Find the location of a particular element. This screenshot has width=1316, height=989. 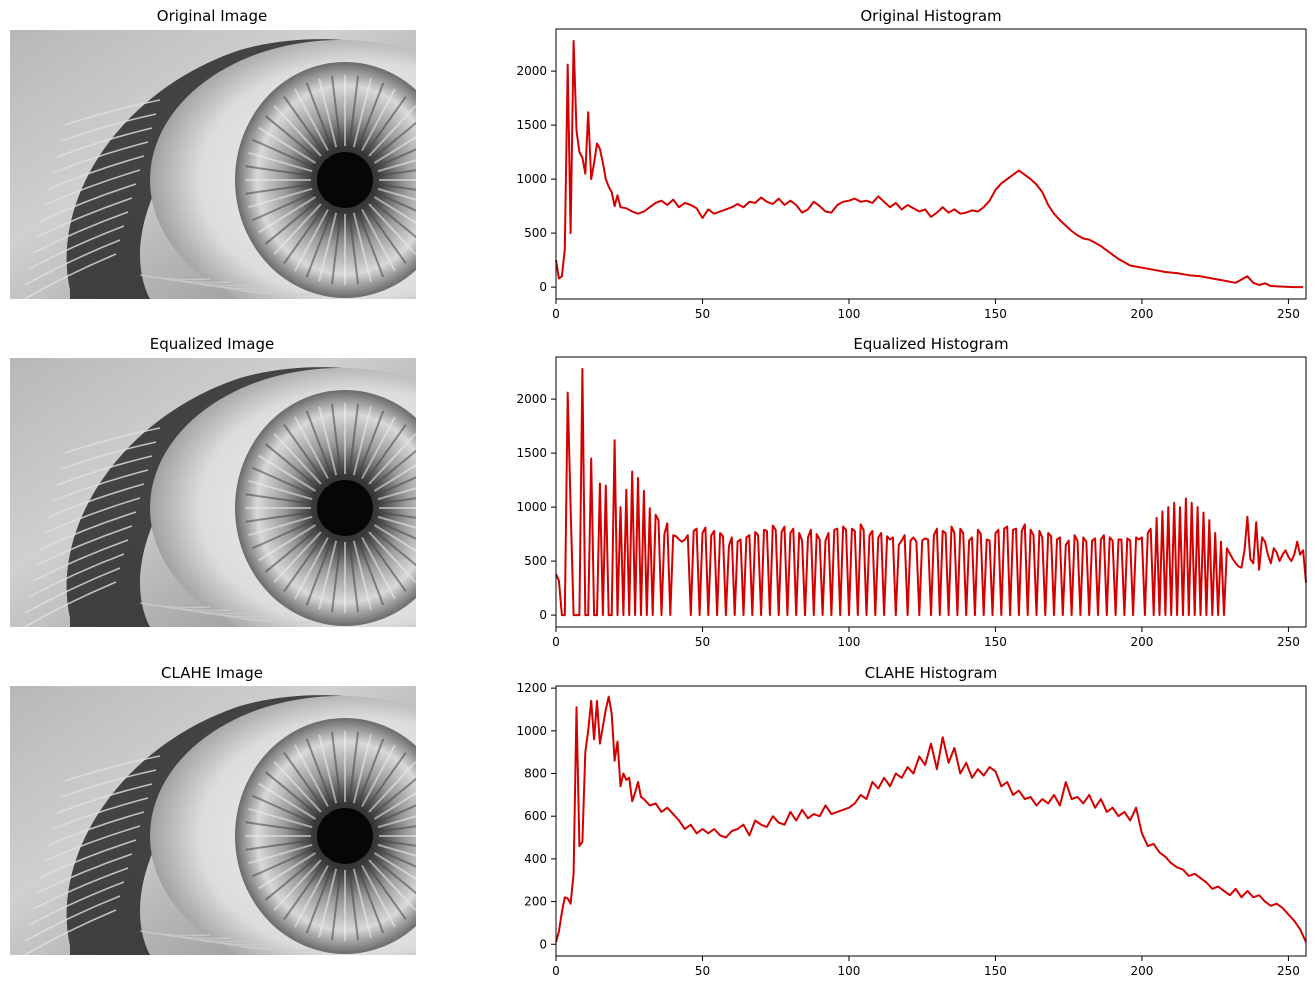

chart-title: CLAHE Histogram is located at coordinates (931, 673).